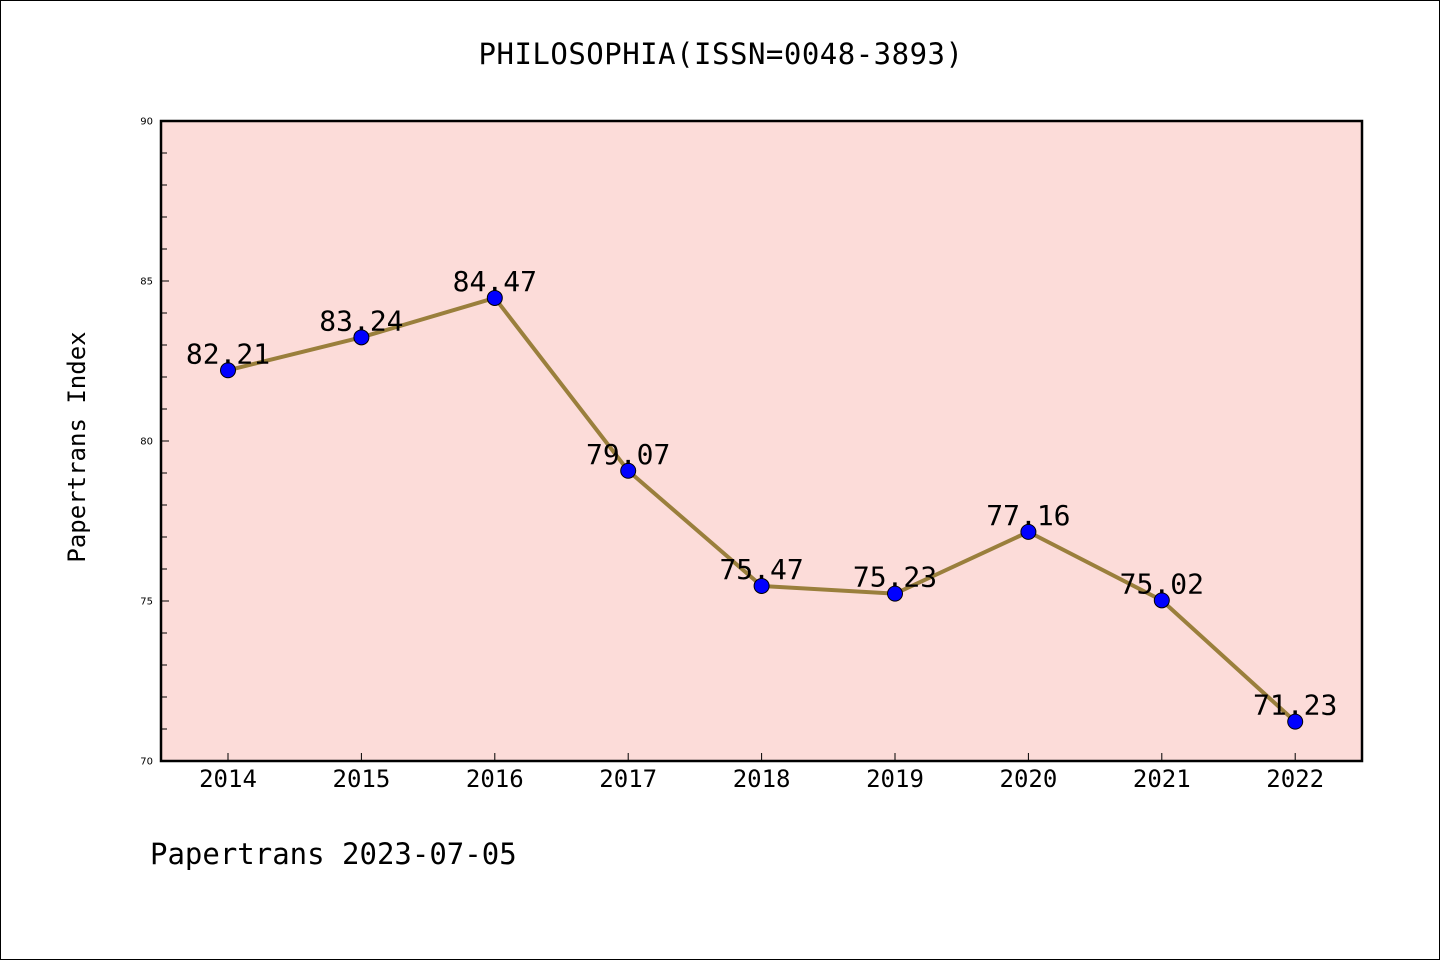 Image resolution: width=1440 pixels, height=961 pixels. What do you see at coordinates (228, 353) in the screenshot?
I see `data-label: 82.21` at bounding box center [228, 353].